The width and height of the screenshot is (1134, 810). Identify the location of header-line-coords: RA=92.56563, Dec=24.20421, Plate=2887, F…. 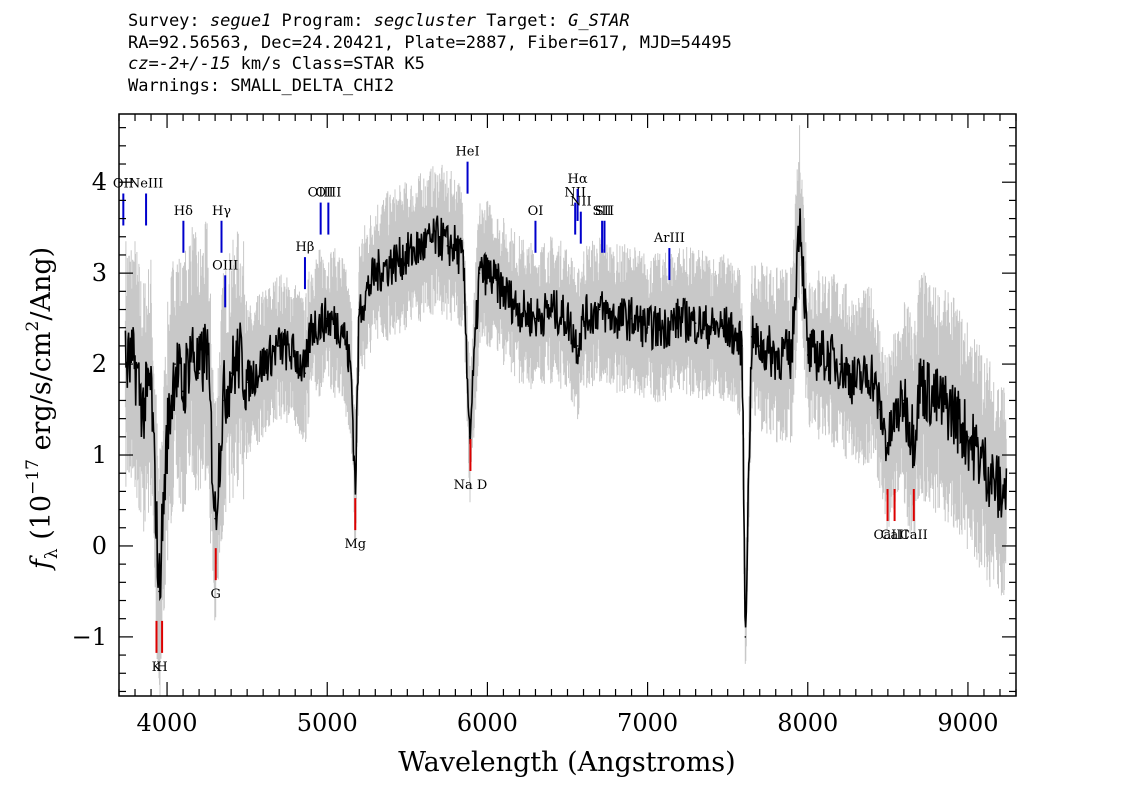
(430, 42).